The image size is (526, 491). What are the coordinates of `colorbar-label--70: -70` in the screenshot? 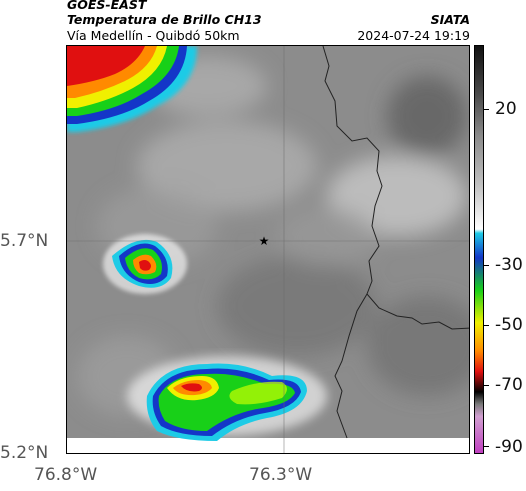 It's located at (509, 385).